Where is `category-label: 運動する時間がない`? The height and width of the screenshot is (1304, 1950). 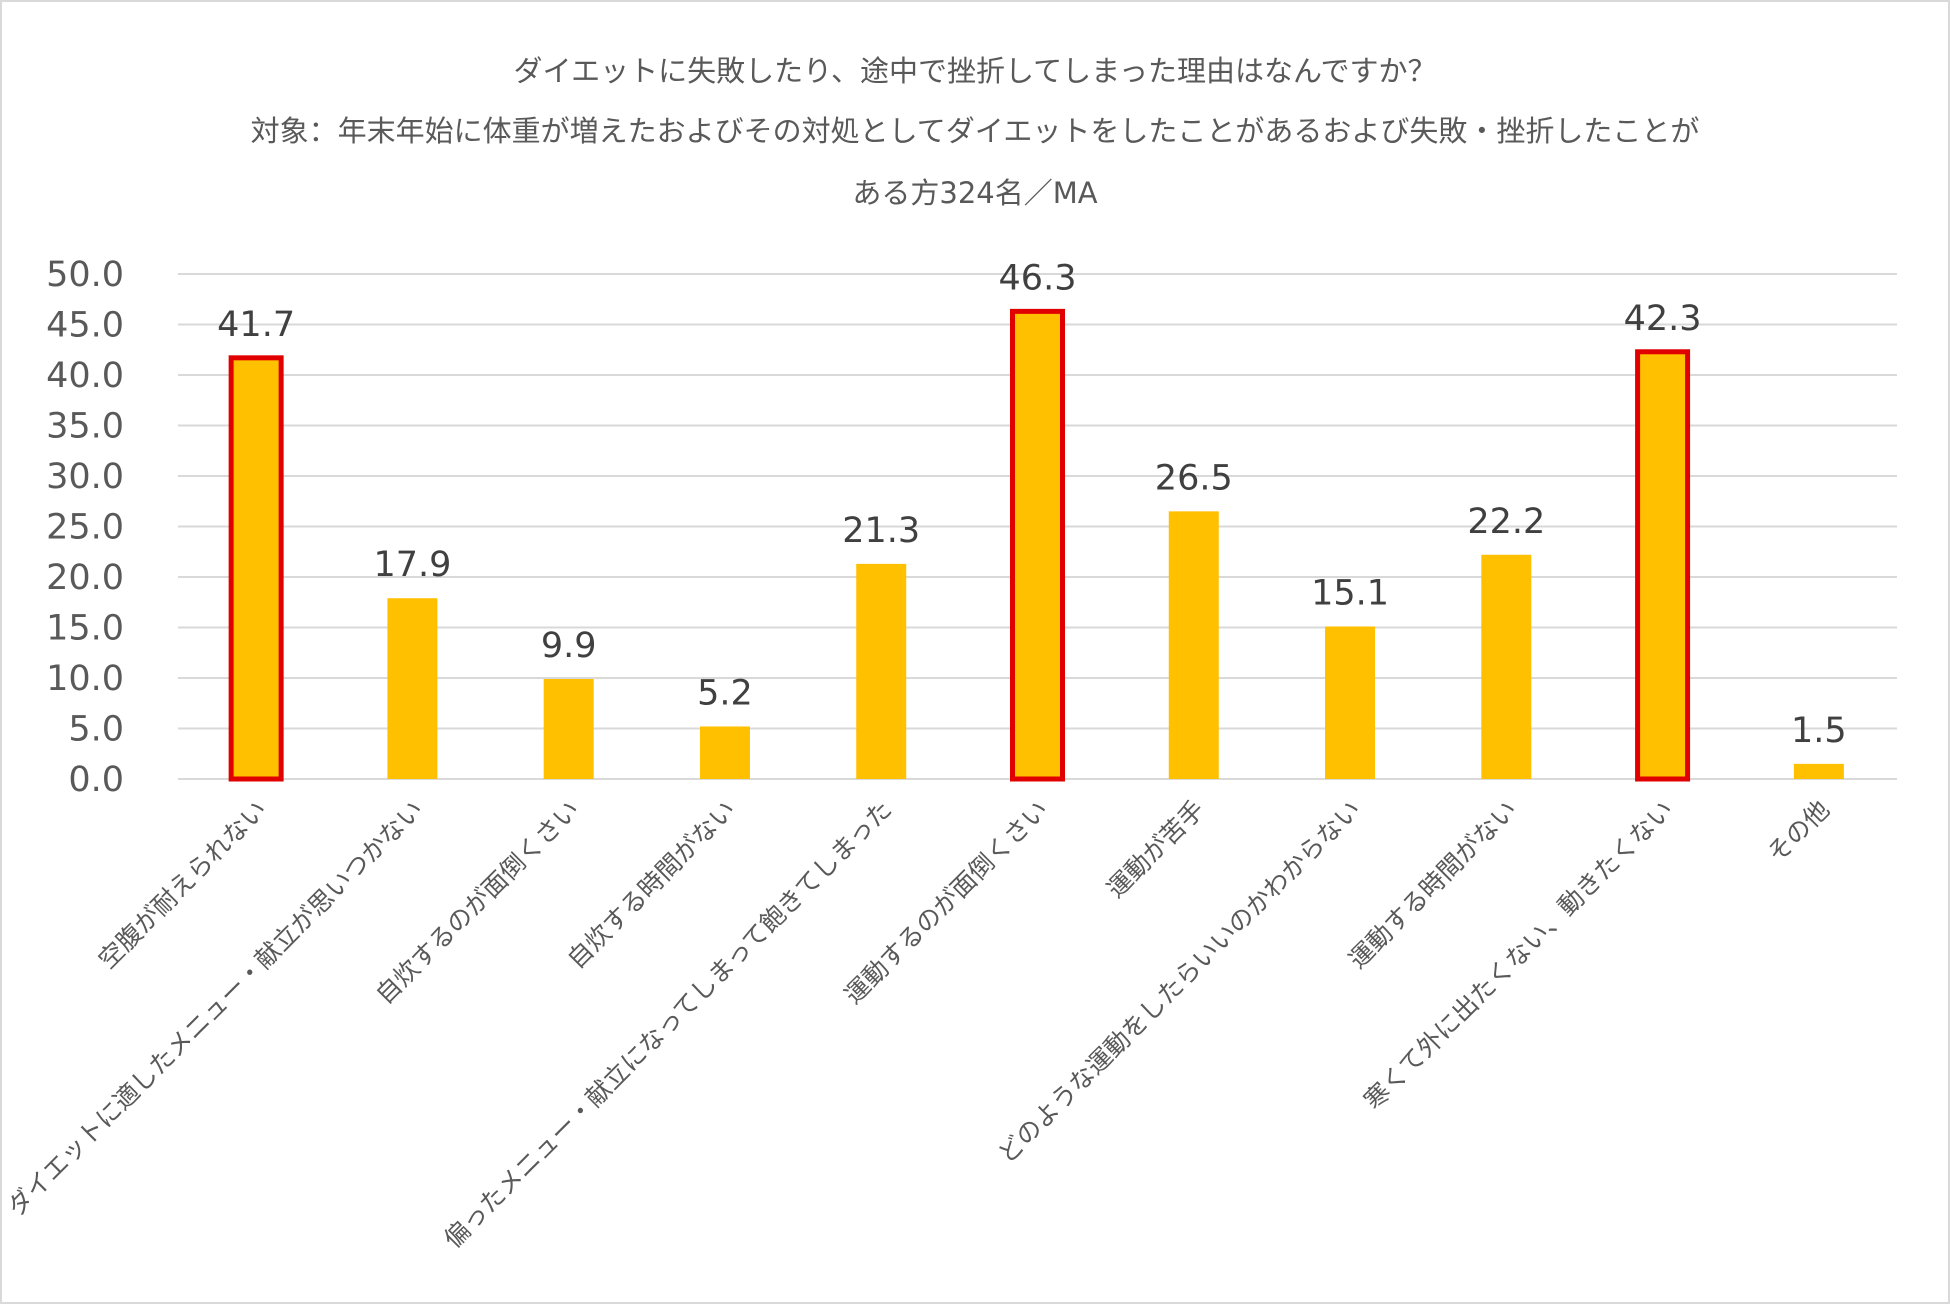 category-label: 運動する時間がない is located at coordinates (1433, 885).